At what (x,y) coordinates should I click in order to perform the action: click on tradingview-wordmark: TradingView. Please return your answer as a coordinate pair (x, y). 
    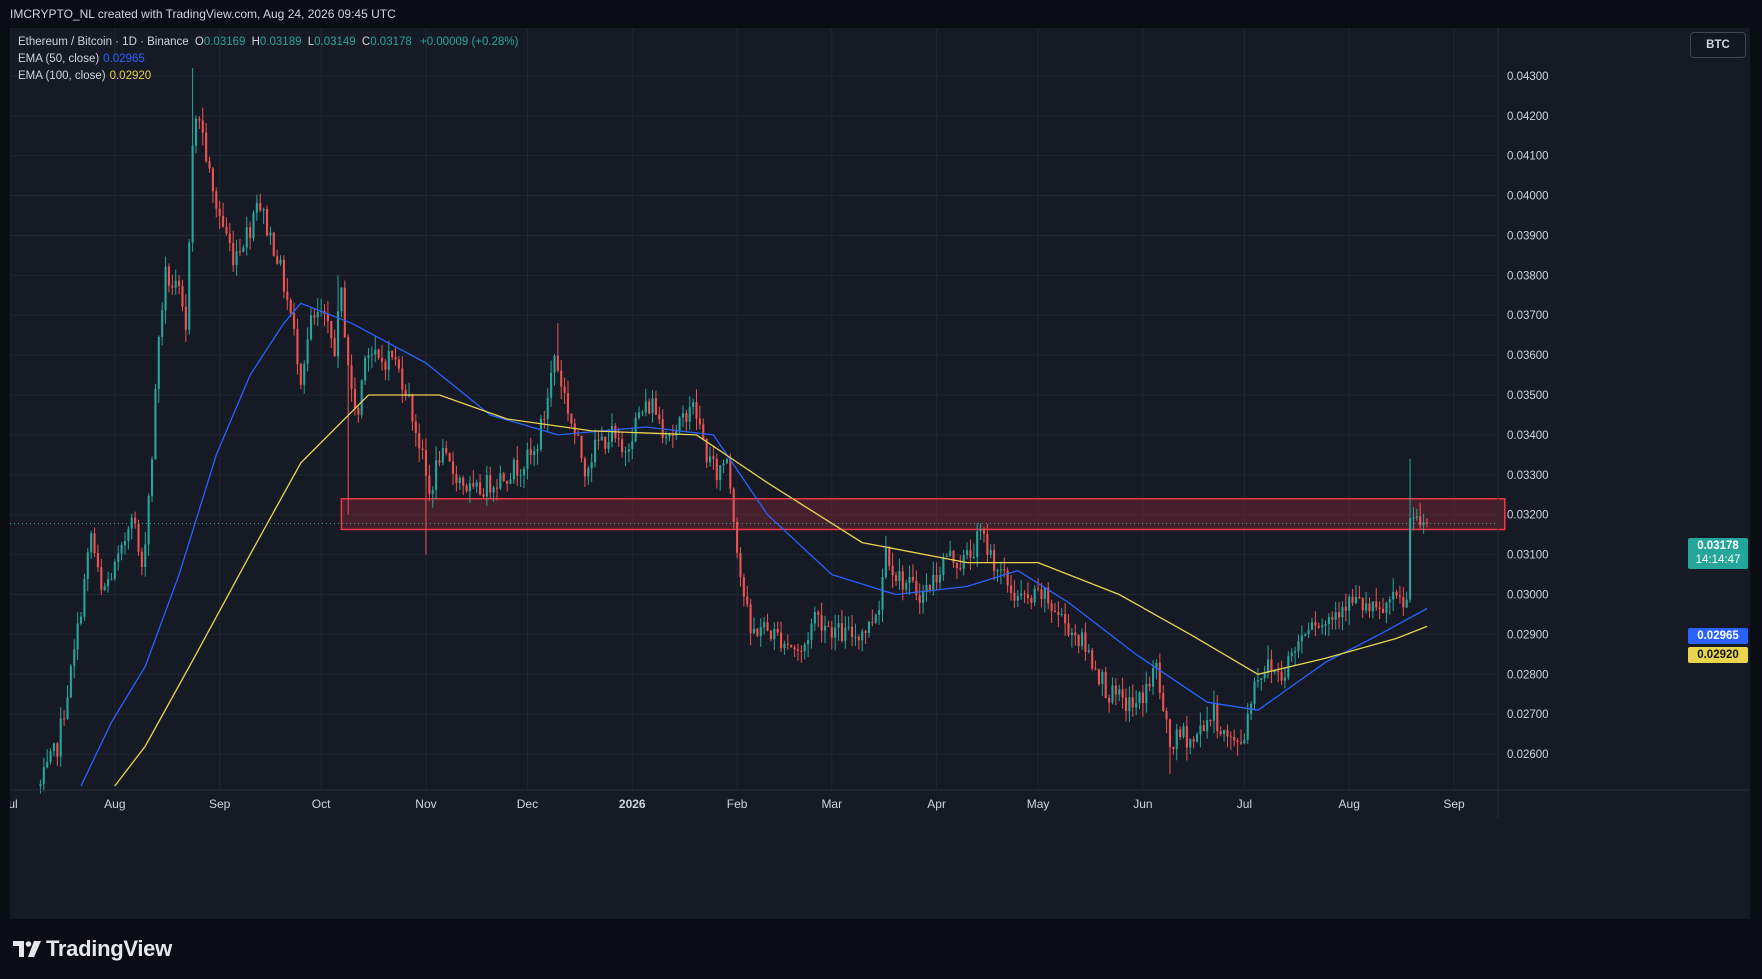
    Looking at the image, I should click on (109, 948).